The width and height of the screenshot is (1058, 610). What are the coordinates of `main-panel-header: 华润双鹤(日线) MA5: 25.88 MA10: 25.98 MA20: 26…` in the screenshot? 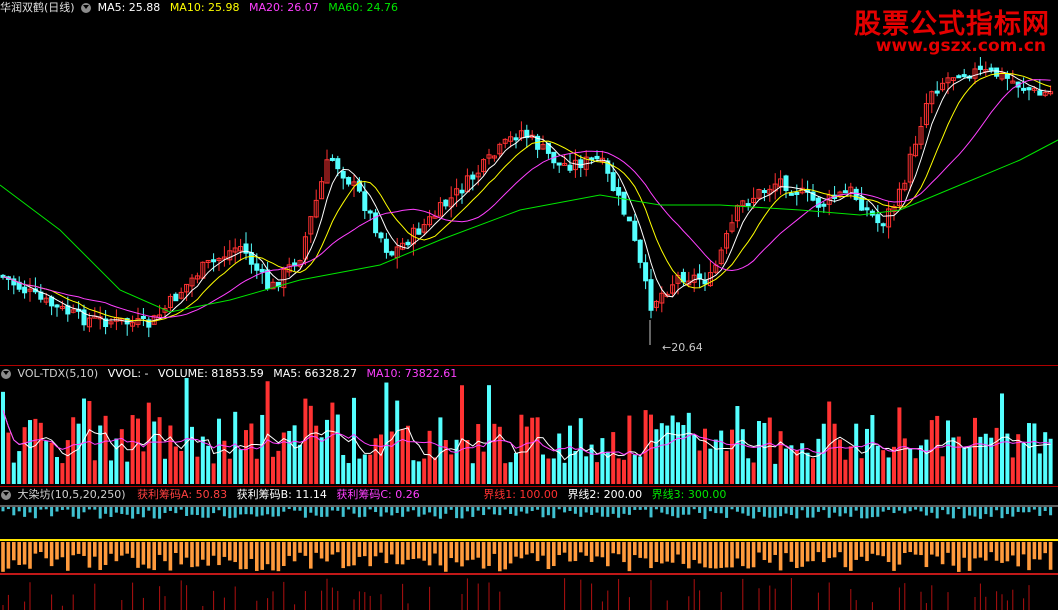 It's located at (202, 8).